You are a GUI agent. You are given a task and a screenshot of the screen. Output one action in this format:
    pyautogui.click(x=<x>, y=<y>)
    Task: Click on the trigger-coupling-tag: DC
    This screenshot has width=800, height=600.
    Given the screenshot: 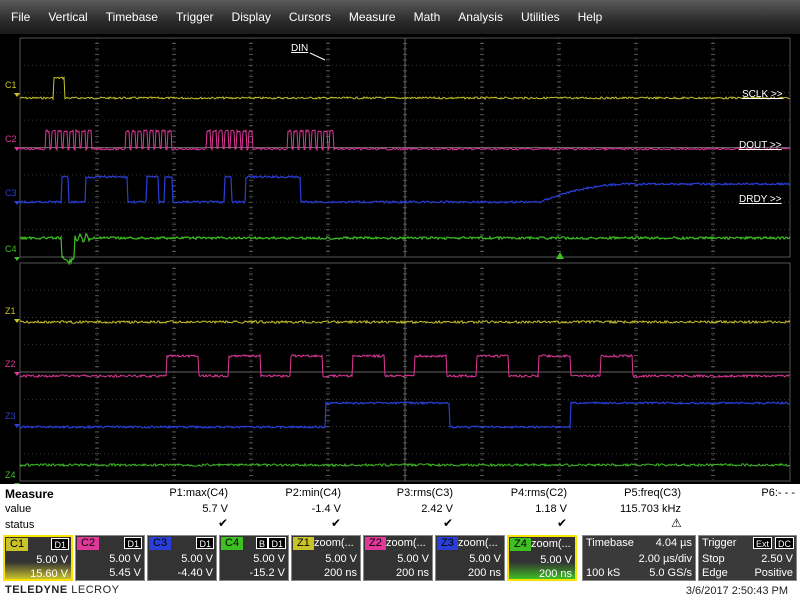 What is the action you would take?
    pyautogui.click(x=784, y=543)
    